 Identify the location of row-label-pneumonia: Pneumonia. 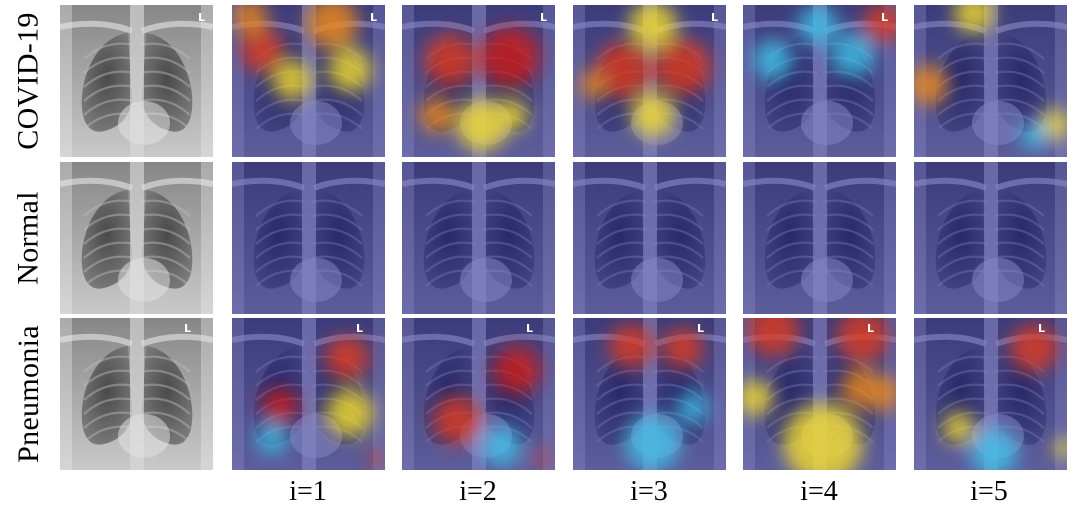
(29, 394).